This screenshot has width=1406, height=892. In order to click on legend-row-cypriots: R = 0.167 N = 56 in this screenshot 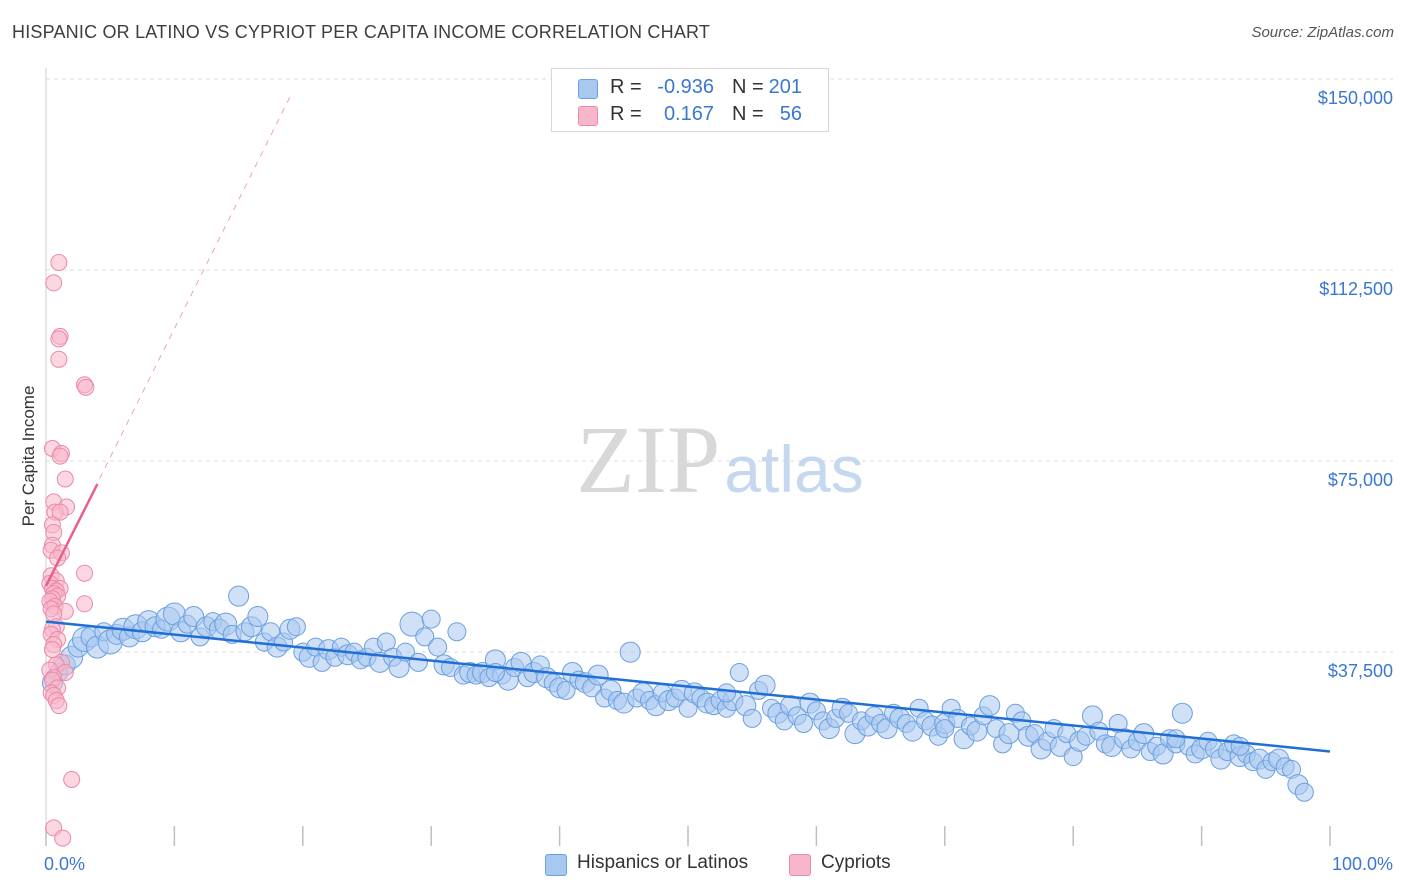, I will do `click(690, 115)`.